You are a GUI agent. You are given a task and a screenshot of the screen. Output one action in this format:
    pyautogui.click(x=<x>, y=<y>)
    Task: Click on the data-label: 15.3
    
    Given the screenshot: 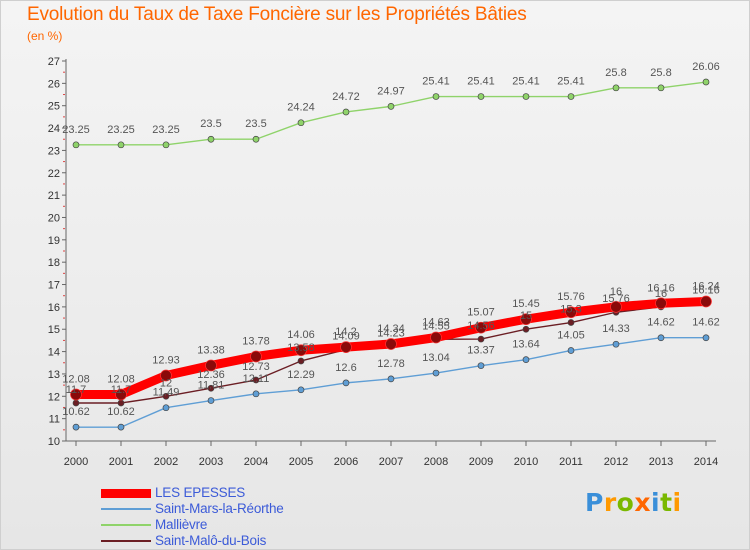 What is the action you would take?
    pyautogui.click(x=570, y=310)
    